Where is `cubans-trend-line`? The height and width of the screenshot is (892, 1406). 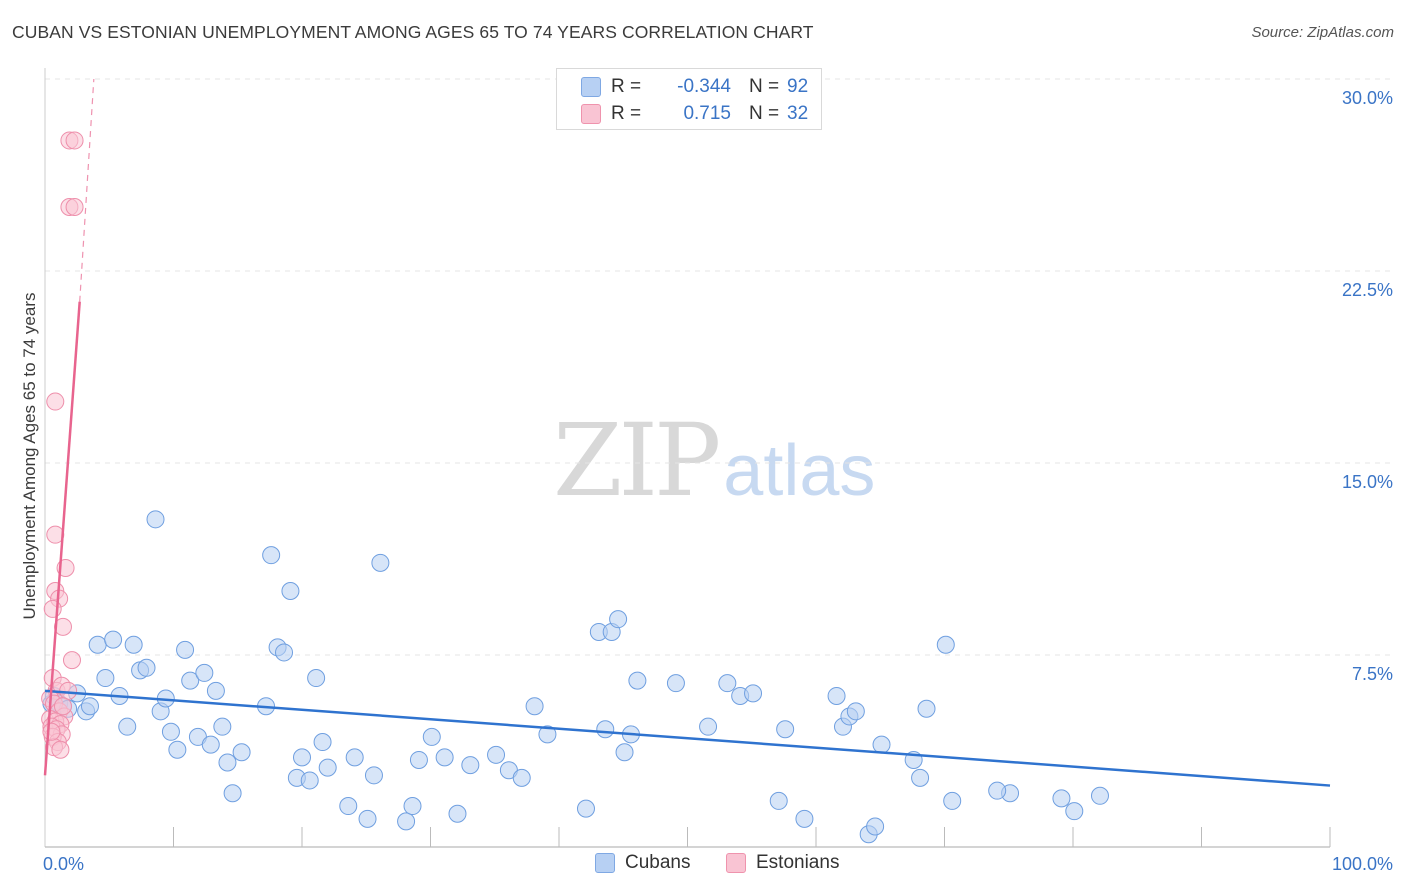
cubans-trend-line is located at coordinates (687, 738).